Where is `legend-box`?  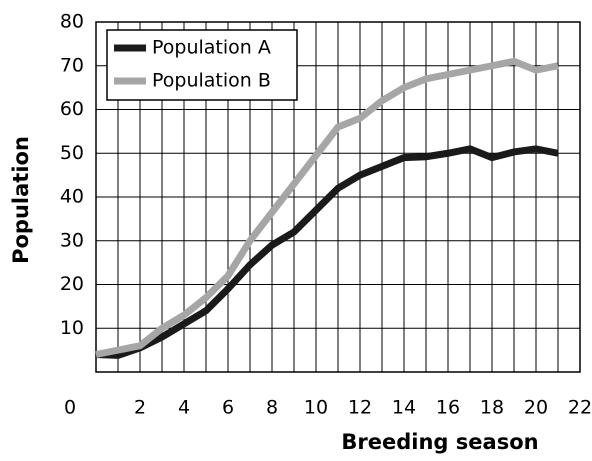 legend-box is located at coordinates (202, 65).